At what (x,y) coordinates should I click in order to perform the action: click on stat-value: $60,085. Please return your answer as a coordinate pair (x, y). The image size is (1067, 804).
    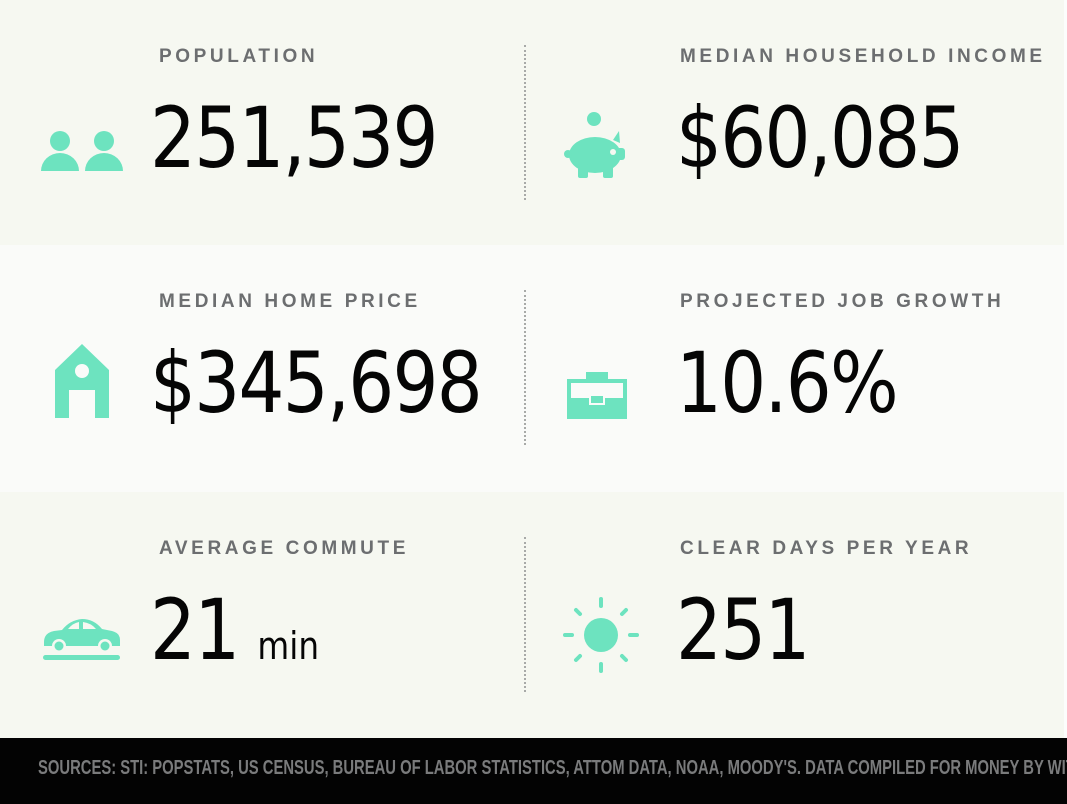
    Looking at the image, I should click on (820, 138).